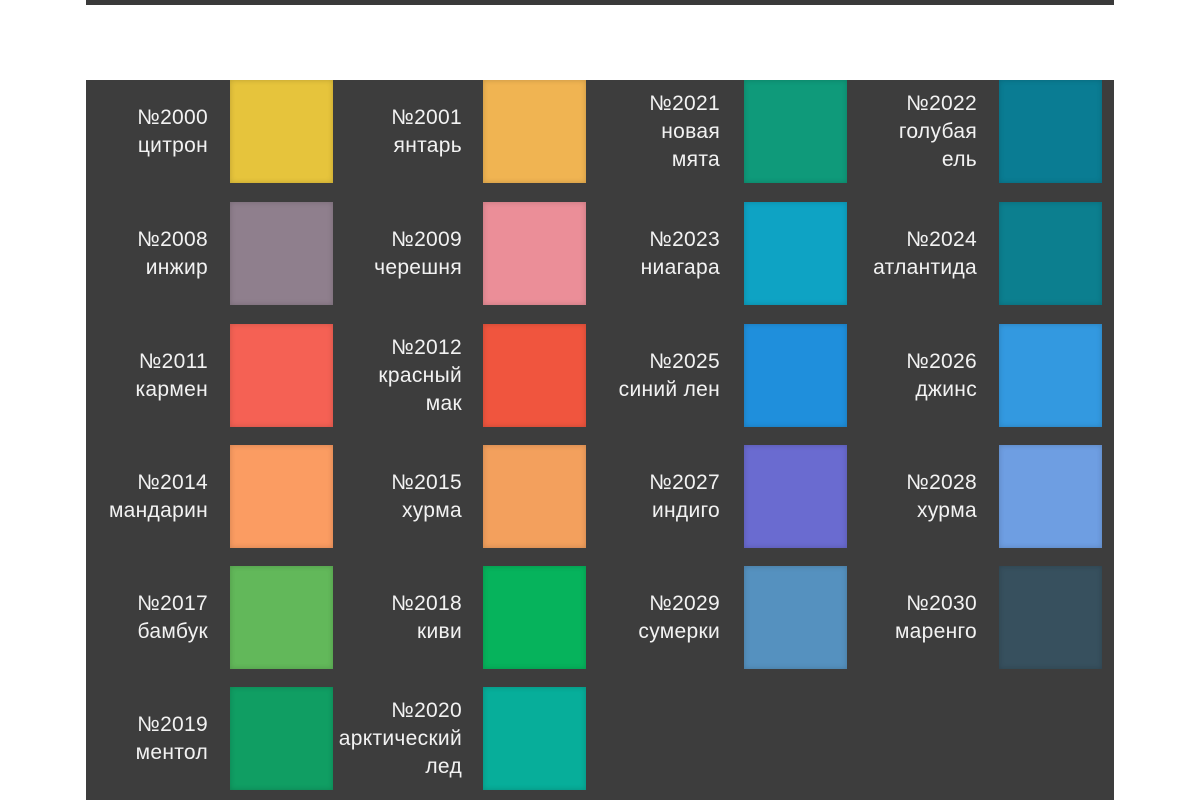 This screenshot has height=800, width=1200. What do you see at coordinates (695, 159) in the screenshot?
I see `swatch-name: мята` at bounding box center [695, 159].